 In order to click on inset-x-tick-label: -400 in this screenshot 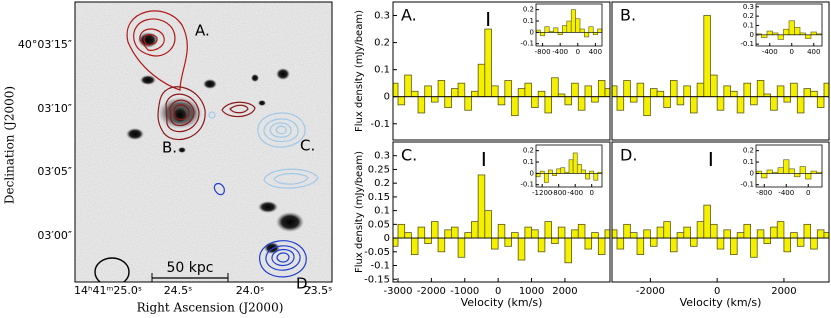, I will do `click(575, 193)`.